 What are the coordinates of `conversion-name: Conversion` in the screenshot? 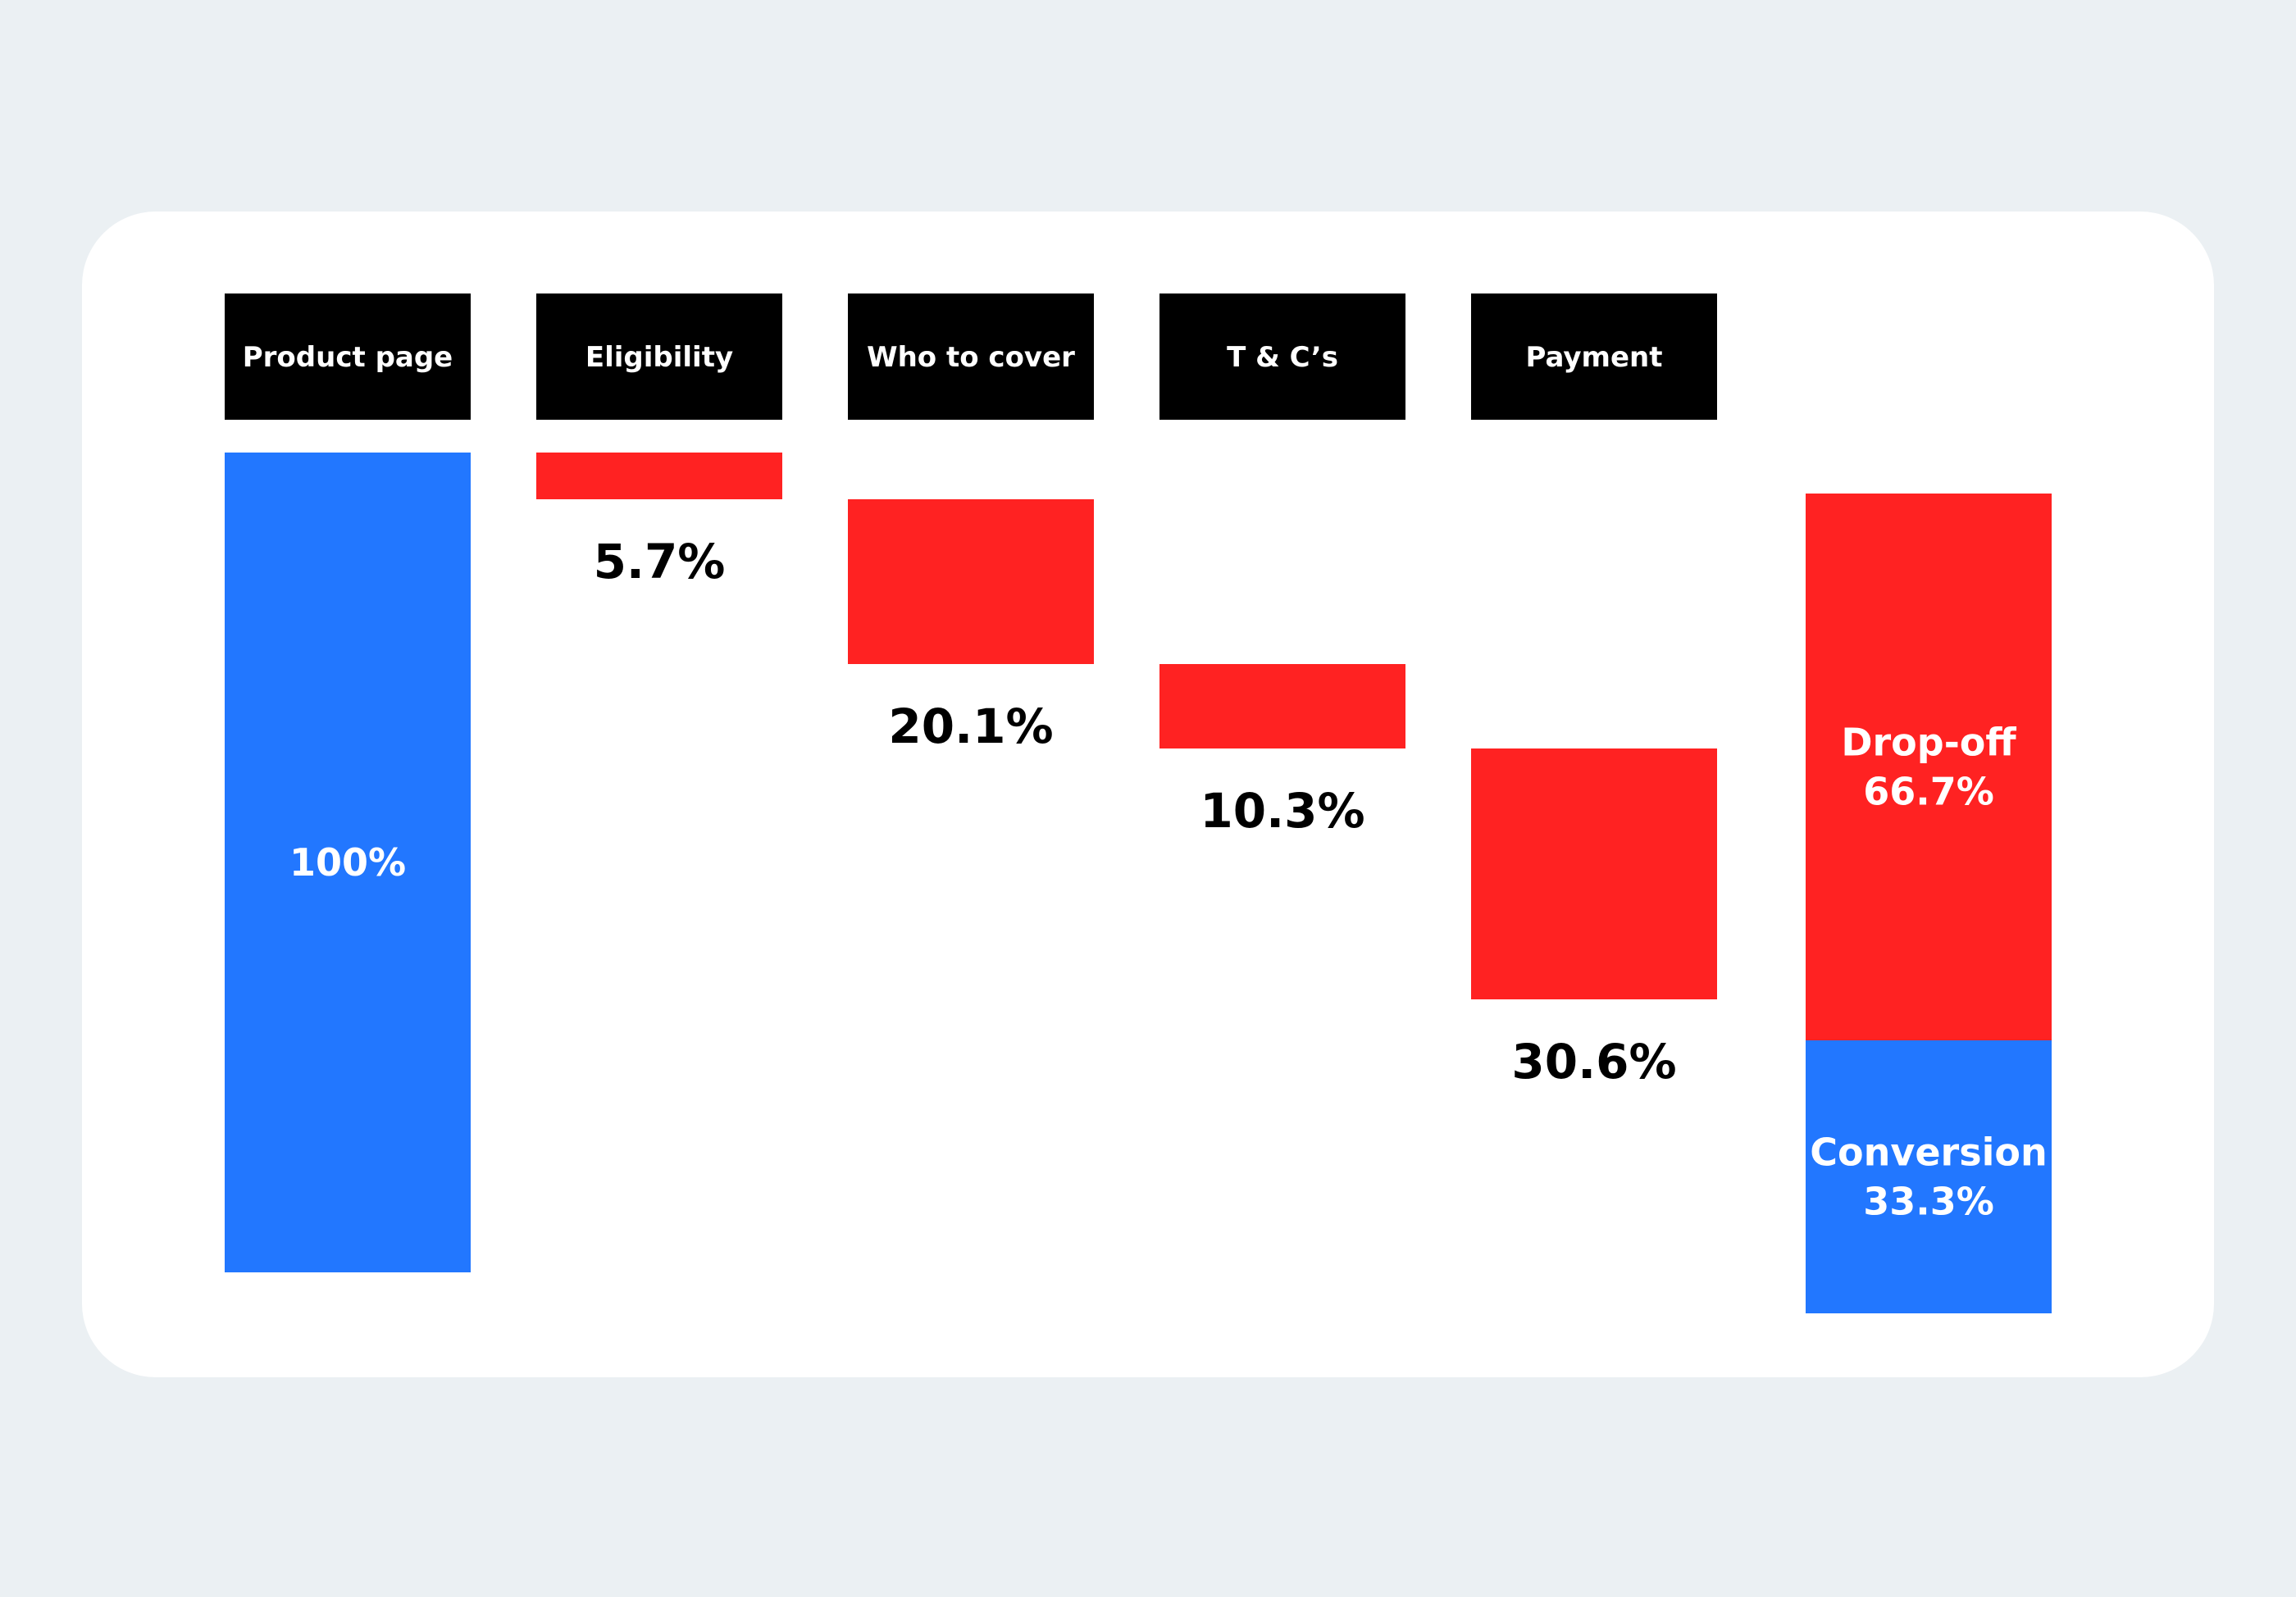 It's located at (1928, 1153).